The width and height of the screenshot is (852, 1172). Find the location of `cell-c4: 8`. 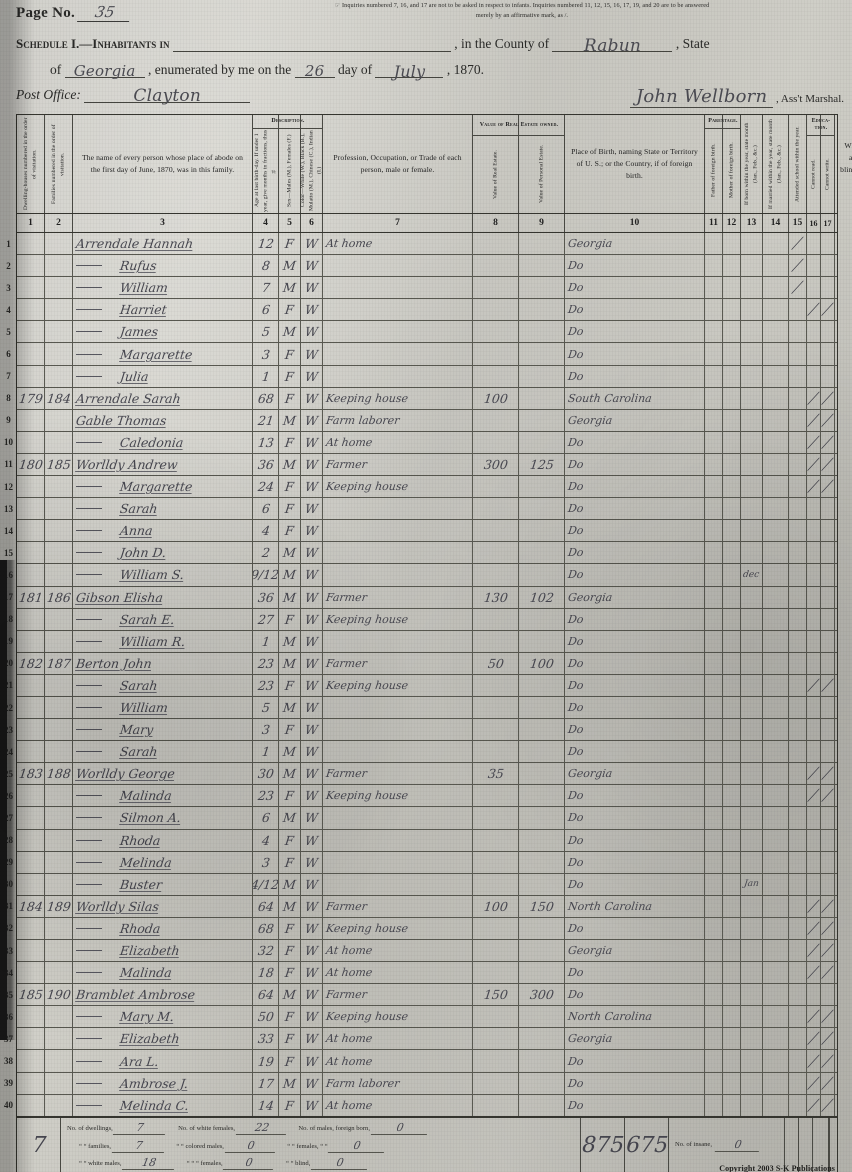

cell-c4: 8 is located at coordinates (266, 266).